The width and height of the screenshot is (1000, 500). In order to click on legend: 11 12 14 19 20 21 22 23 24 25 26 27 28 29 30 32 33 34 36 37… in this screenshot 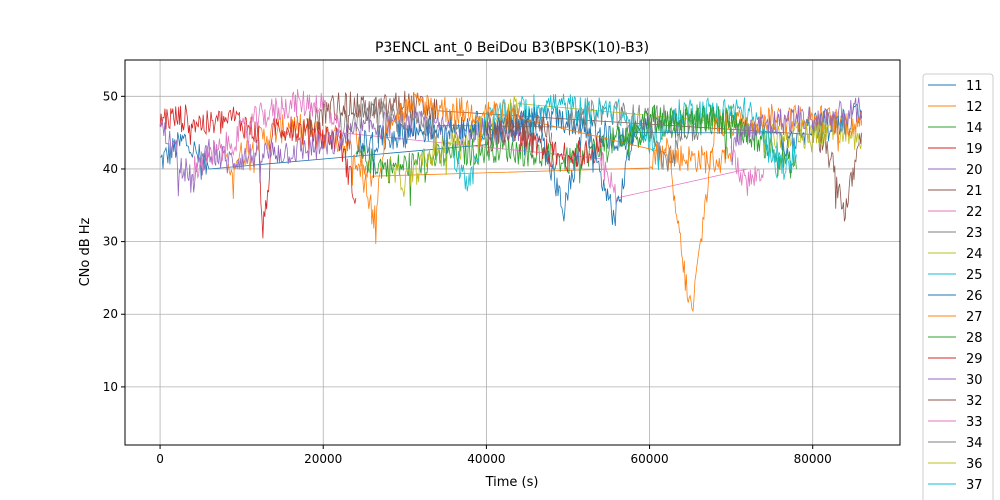, I will do `click(958, 286)`.